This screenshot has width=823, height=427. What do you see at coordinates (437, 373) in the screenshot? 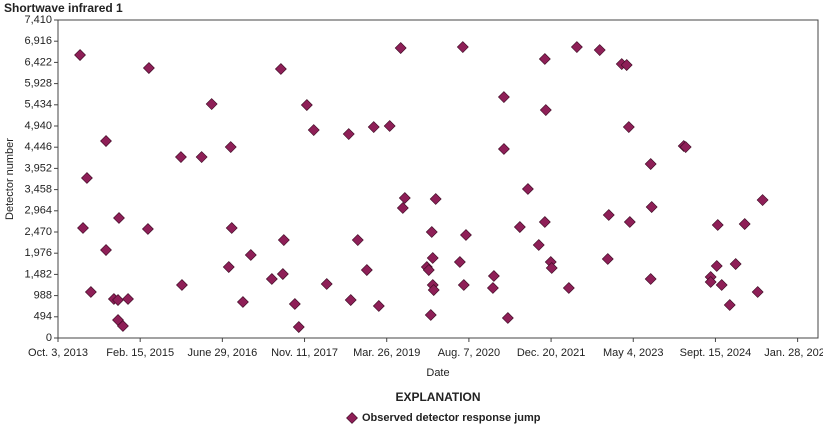
I see `x-axis-label: Date` at bounding box center [437, 373].